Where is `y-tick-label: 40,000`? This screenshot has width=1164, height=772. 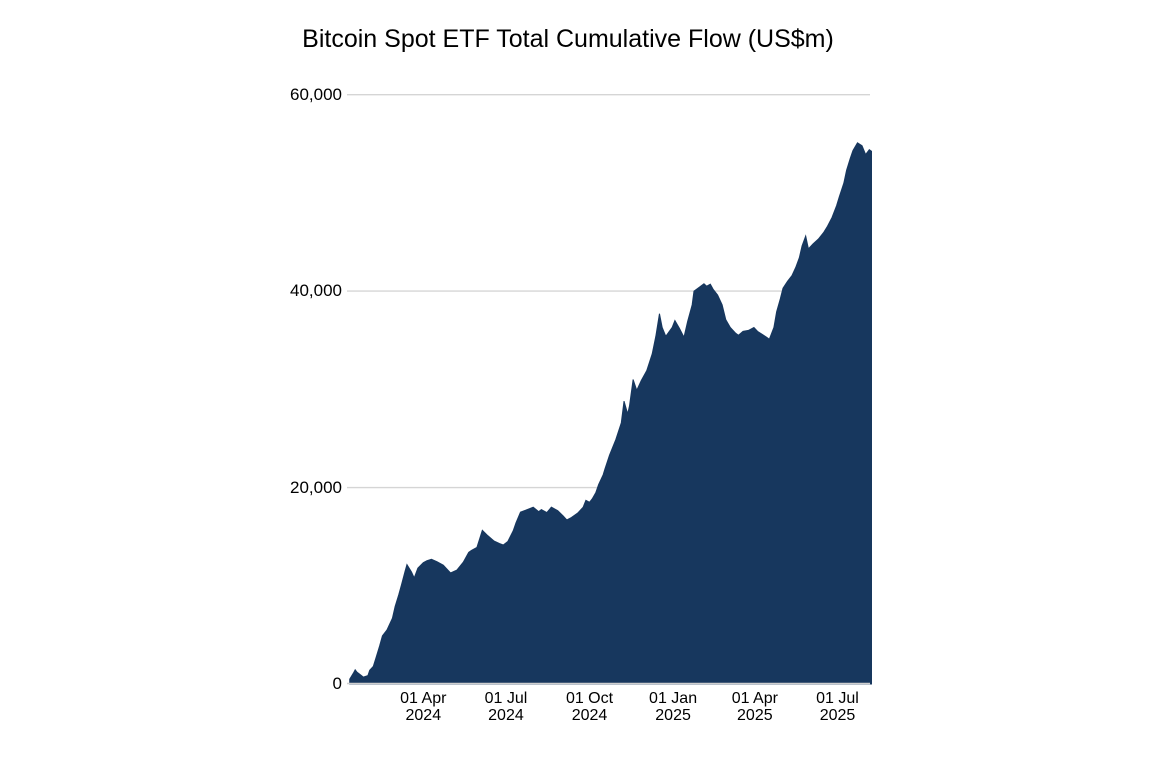 y-tick-label: 40,000 is located at coordinates (316, 291).